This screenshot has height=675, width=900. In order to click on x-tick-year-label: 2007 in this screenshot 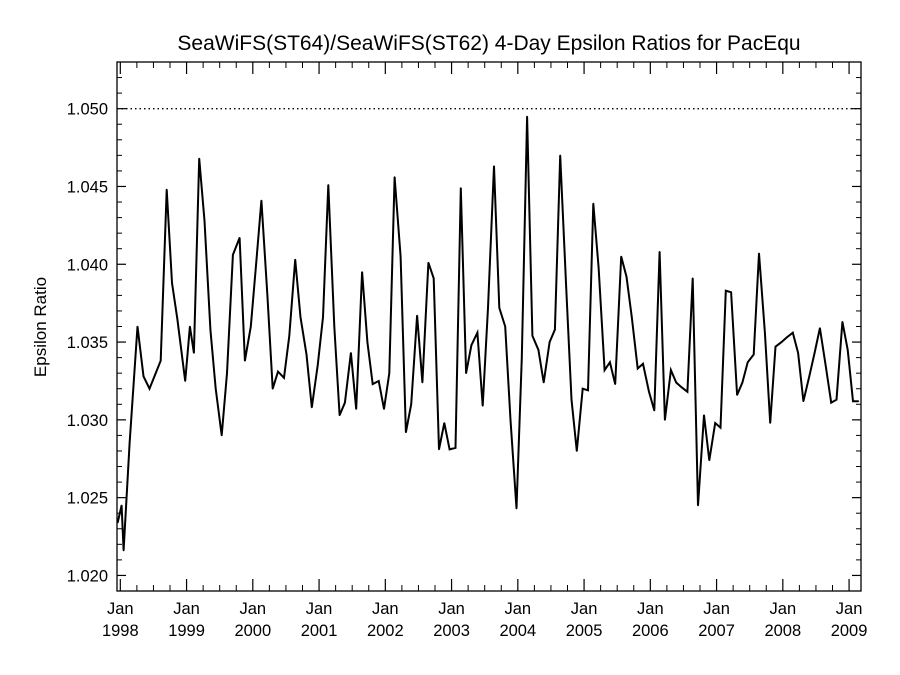, I will do `click(716, 631)`.